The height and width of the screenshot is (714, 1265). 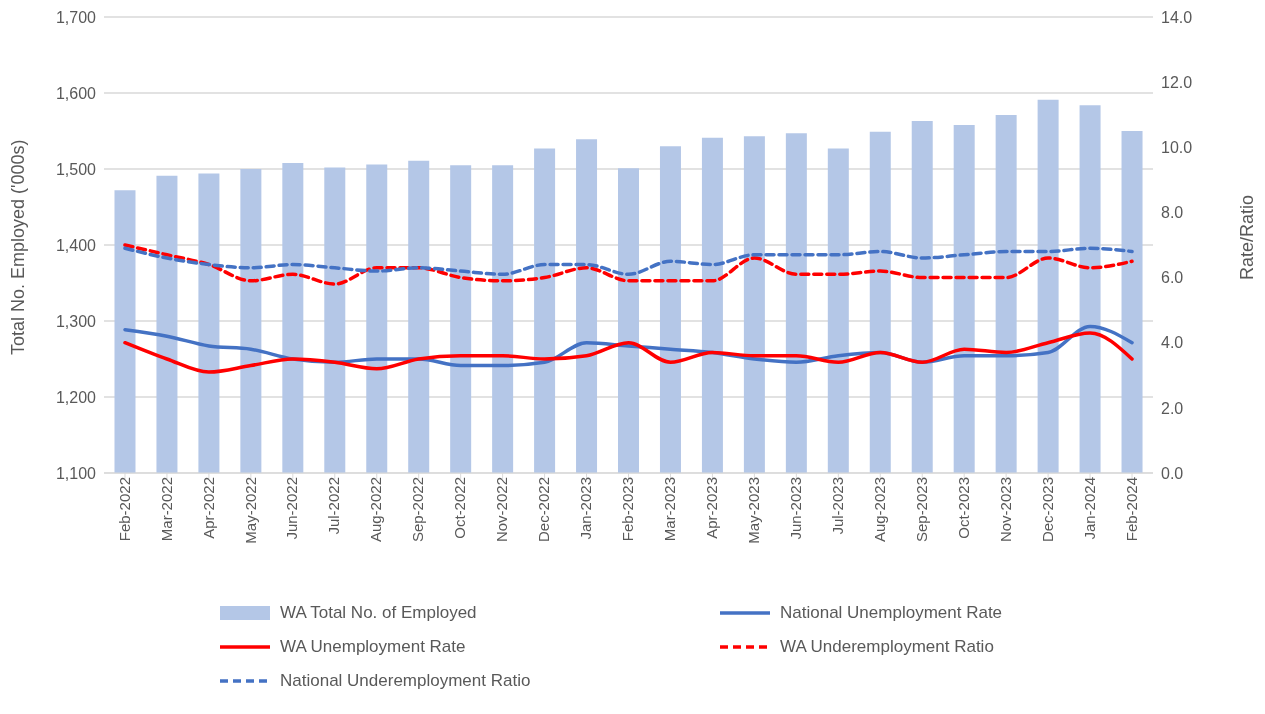 I want to click on y2-axis-title: Rate/Ratio, so click(x=1247, y=238).